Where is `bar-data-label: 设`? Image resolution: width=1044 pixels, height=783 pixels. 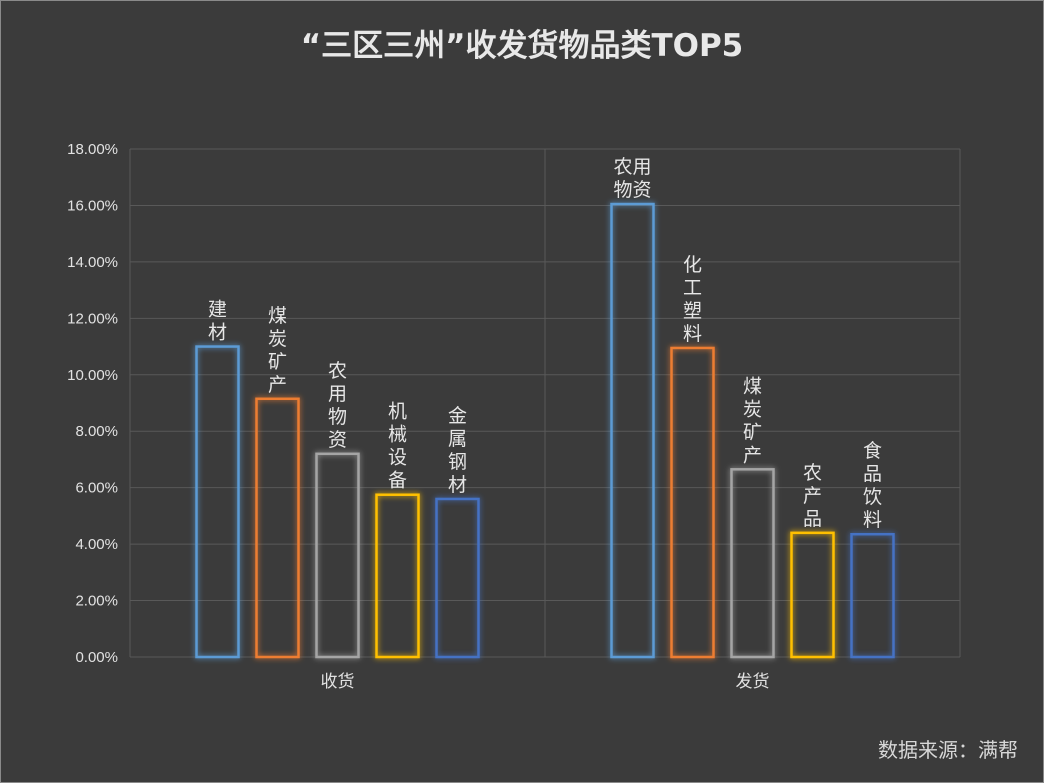
bar-data-label: 设 is located at coordinates (397, 458).